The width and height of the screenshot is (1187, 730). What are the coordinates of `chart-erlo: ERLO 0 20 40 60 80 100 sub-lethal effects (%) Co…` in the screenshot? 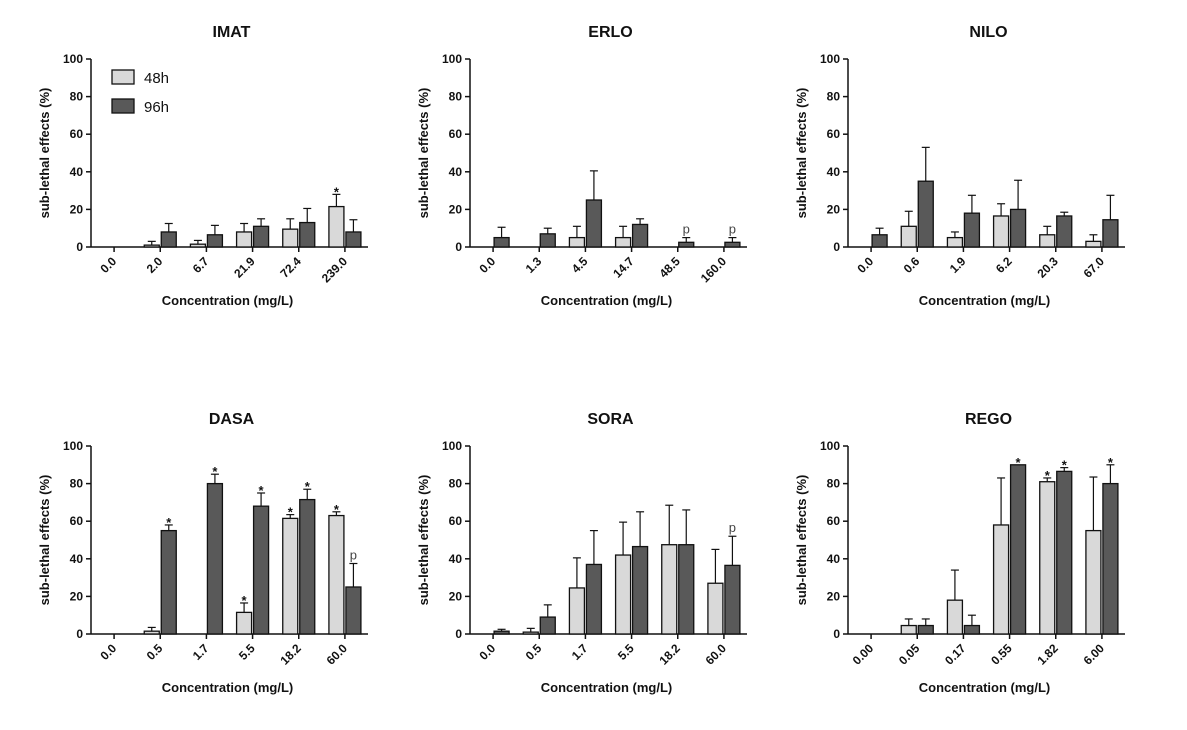 It's located at (581, 166).